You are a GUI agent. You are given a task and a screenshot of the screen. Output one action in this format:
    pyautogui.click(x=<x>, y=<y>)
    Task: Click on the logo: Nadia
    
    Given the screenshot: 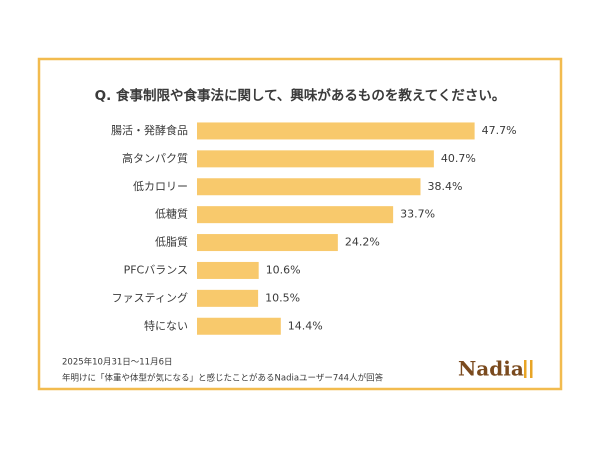 What is the action you would take?
    pyautogui.click(x=495, y=369)
    